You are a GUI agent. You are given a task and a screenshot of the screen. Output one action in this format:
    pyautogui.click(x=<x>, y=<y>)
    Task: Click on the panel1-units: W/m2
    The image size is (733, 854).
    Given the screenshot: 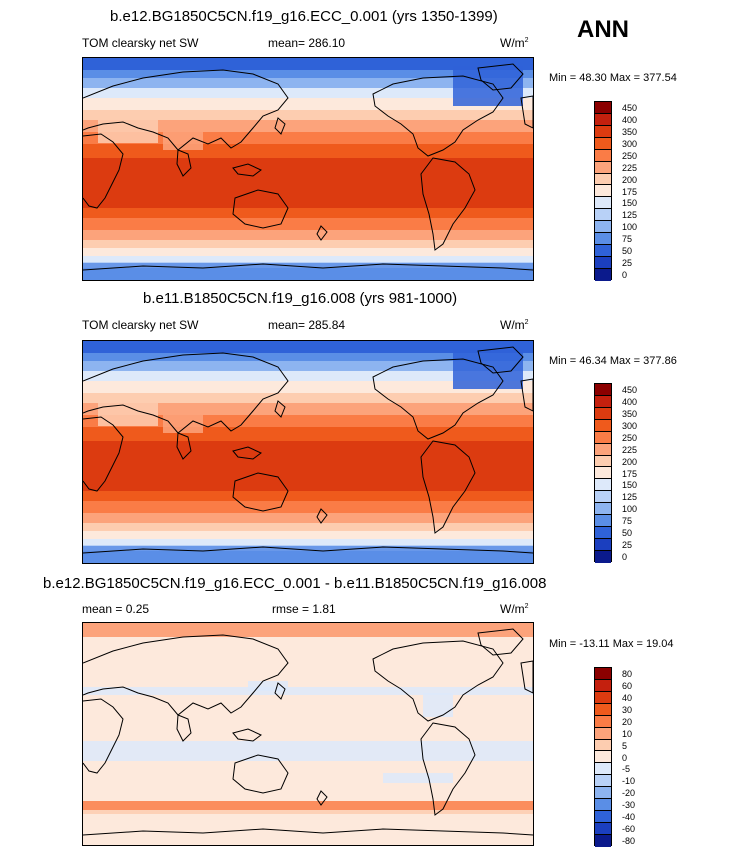 What is the action you would take?
    pyautogui.click(x=514, y=43)
    